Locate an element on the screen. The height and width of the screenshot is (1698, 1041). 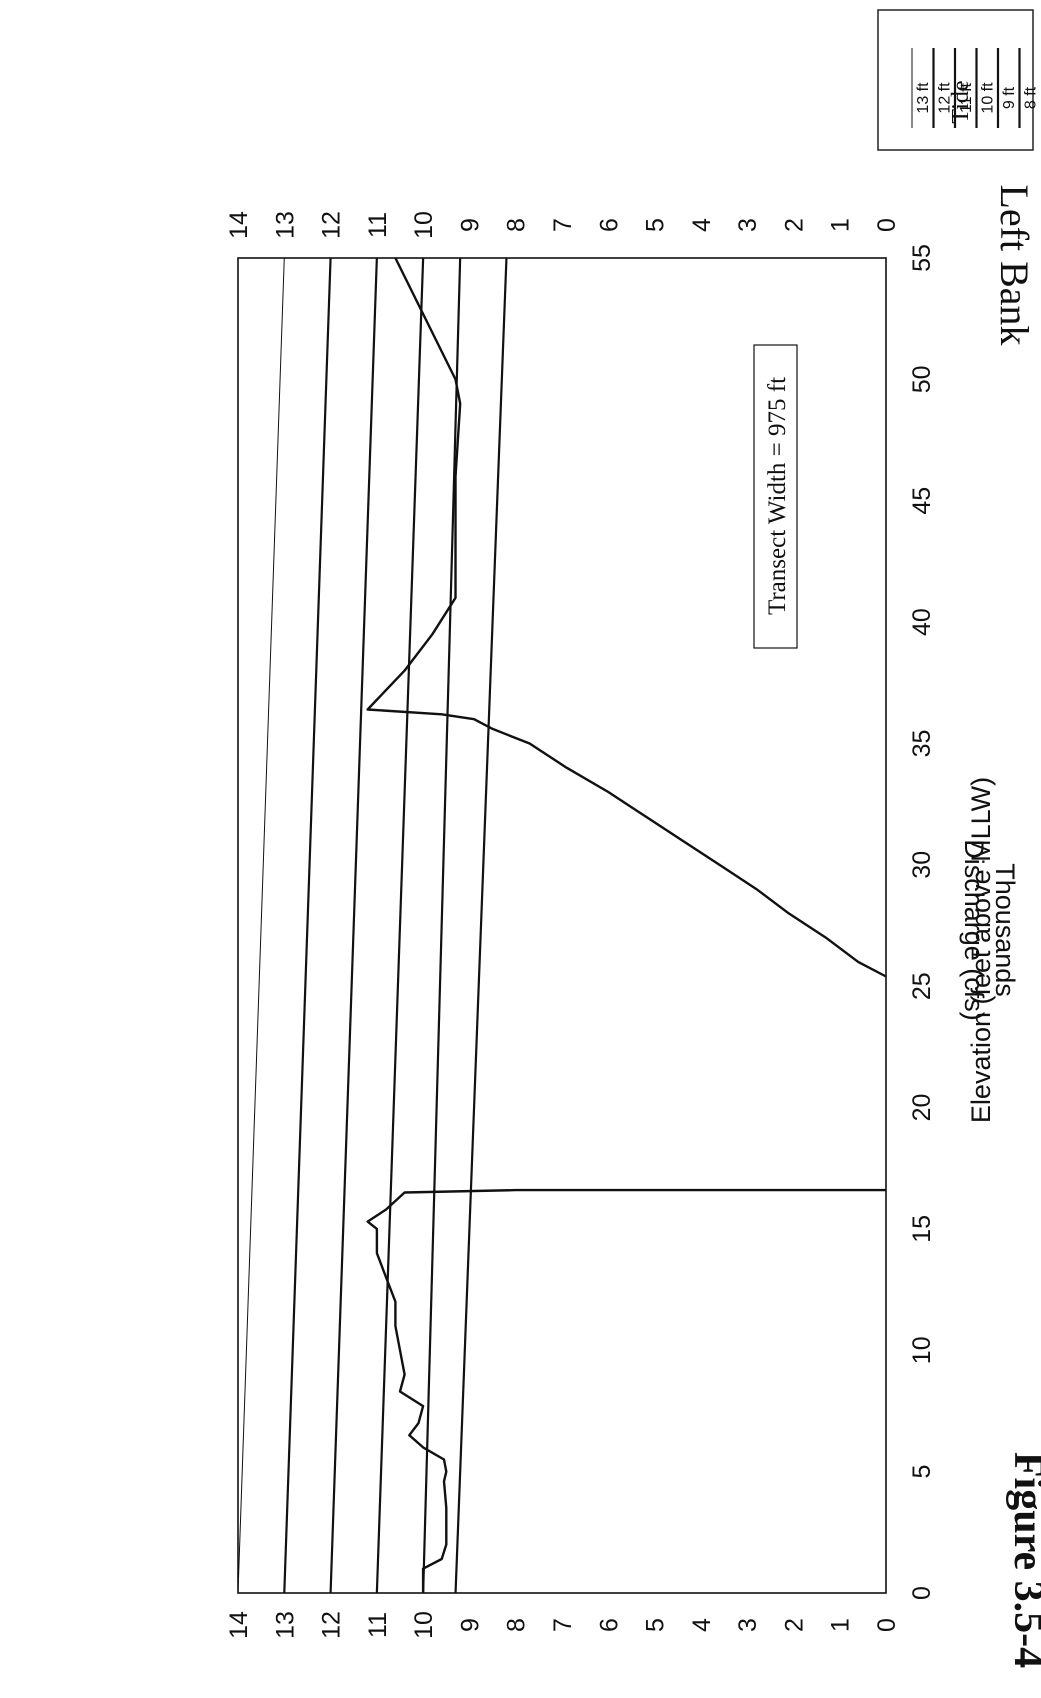
y-tick-label-right: 1 is located at coordinates (841, 225).